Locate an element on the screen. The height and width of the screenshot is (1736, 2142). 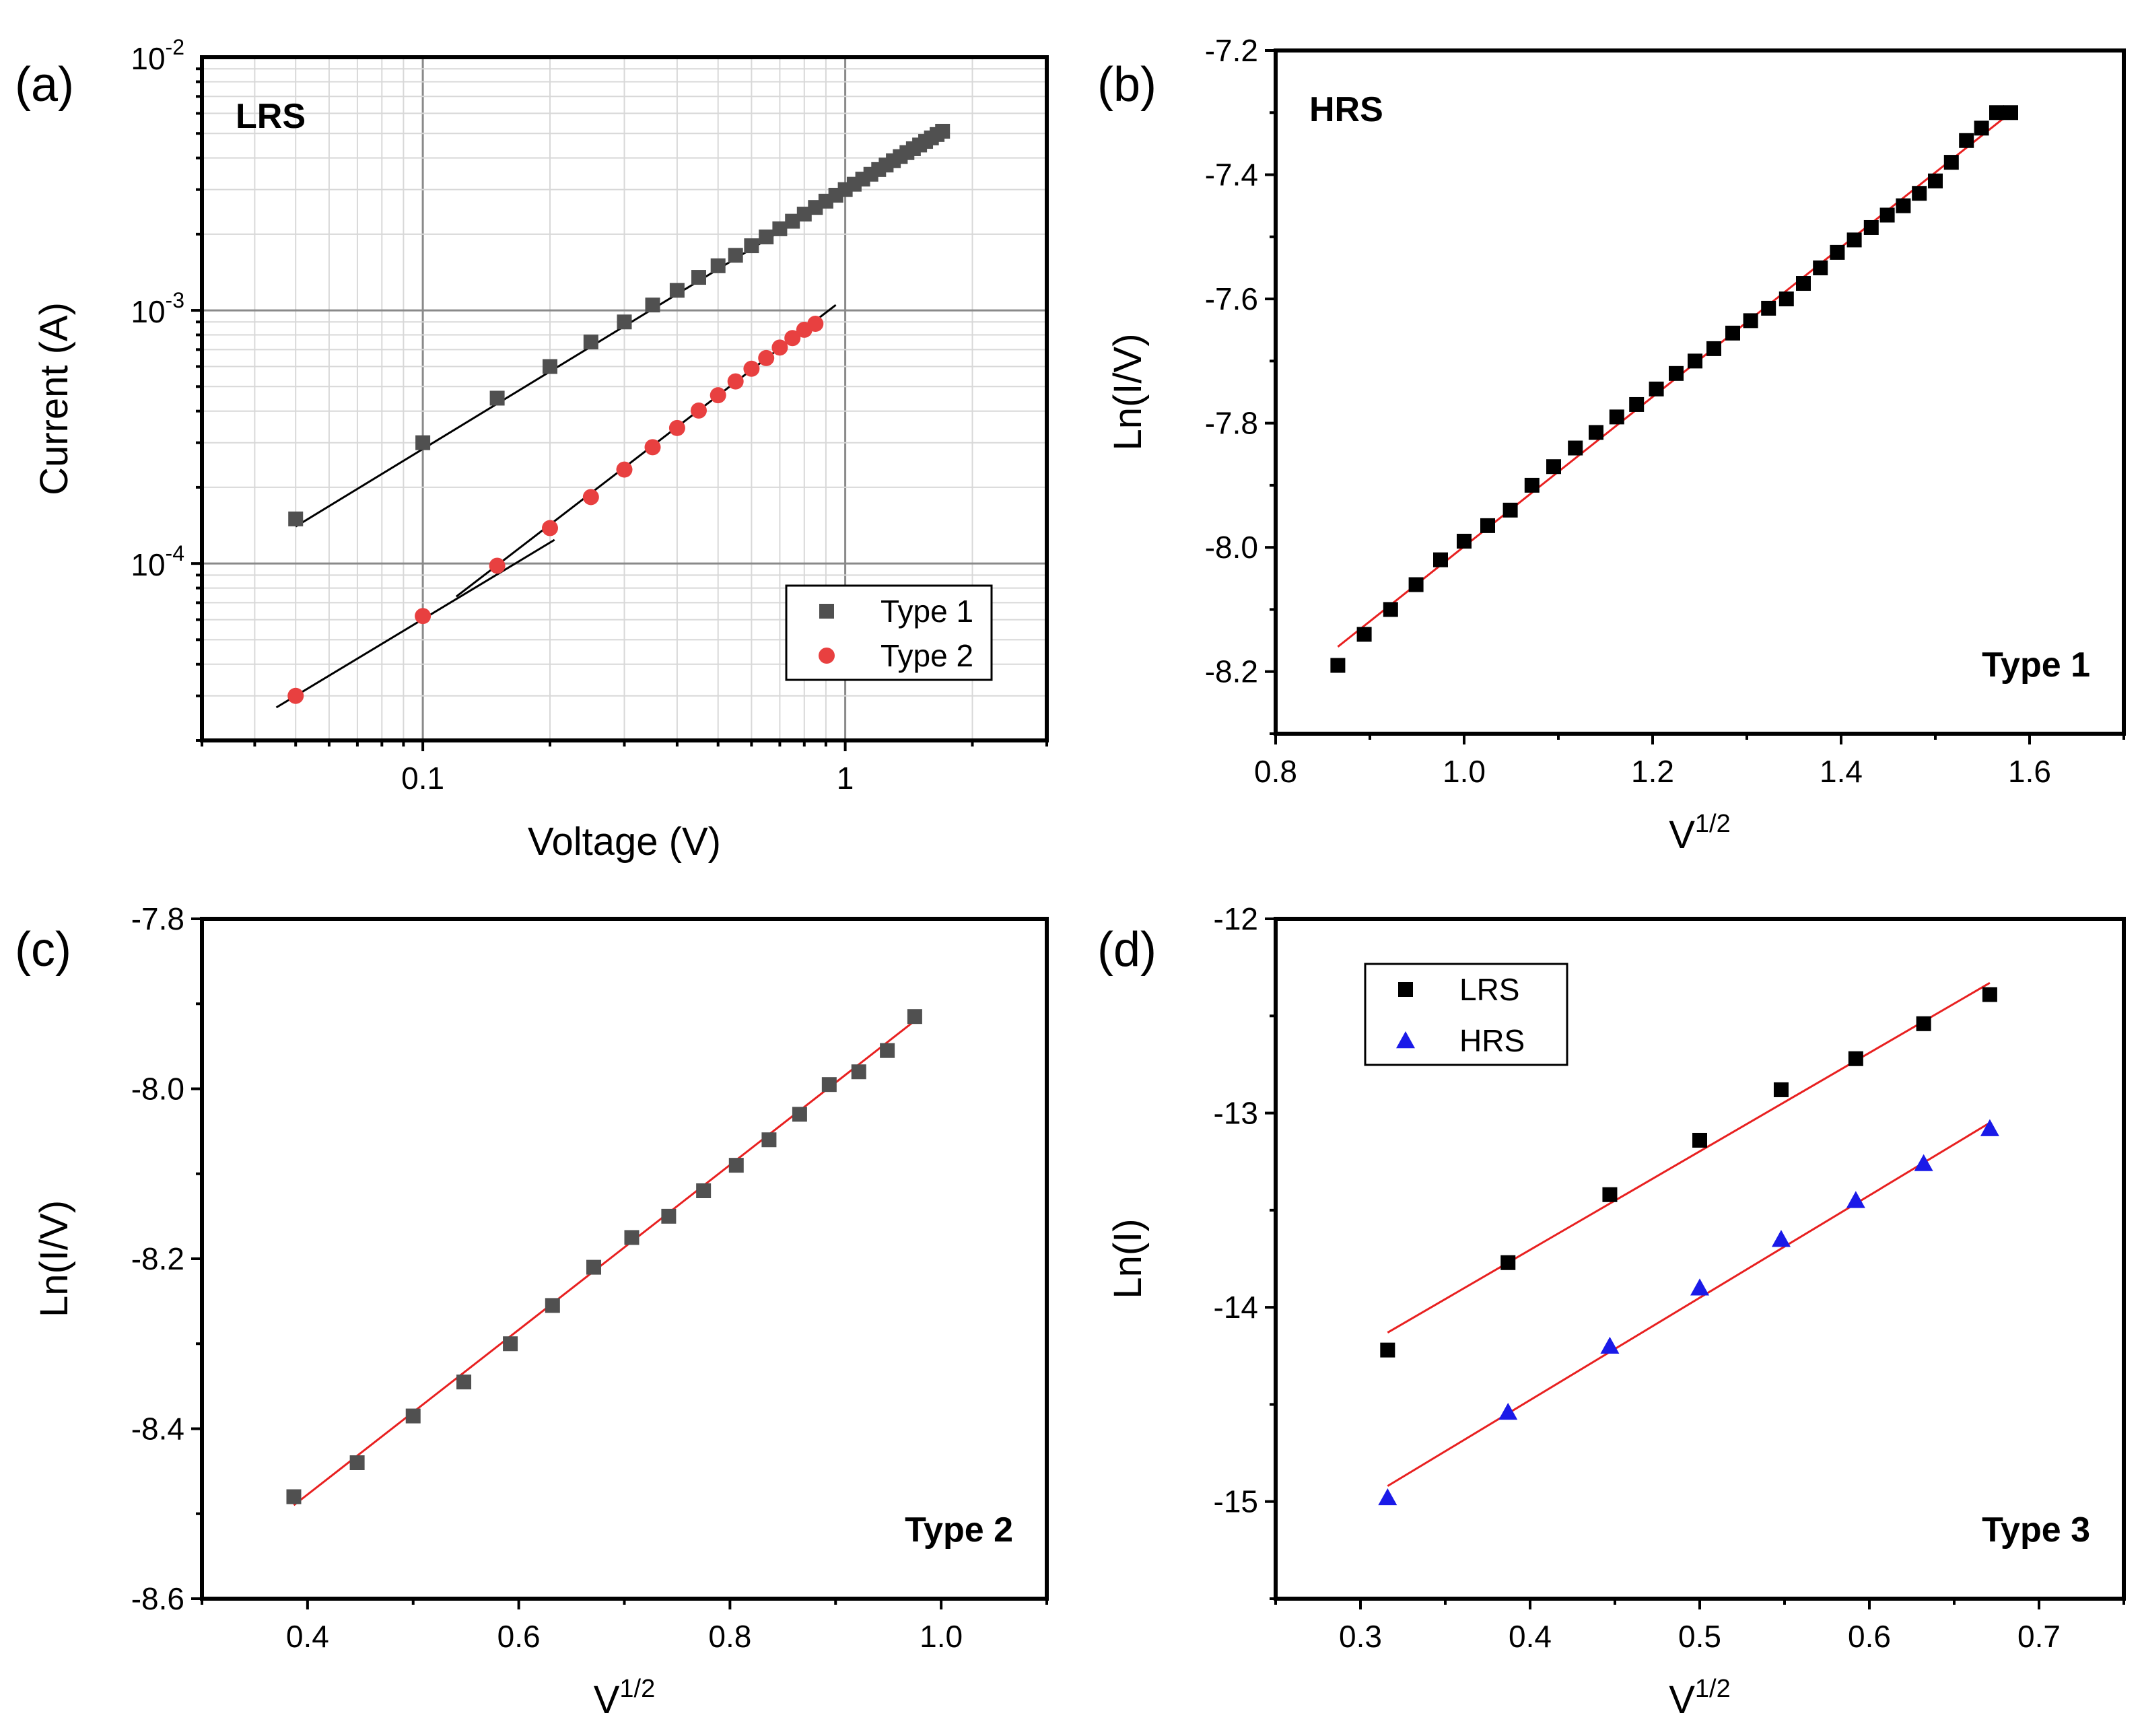
y-tick-label: -7.4 is located at coordinates (1231, 175).